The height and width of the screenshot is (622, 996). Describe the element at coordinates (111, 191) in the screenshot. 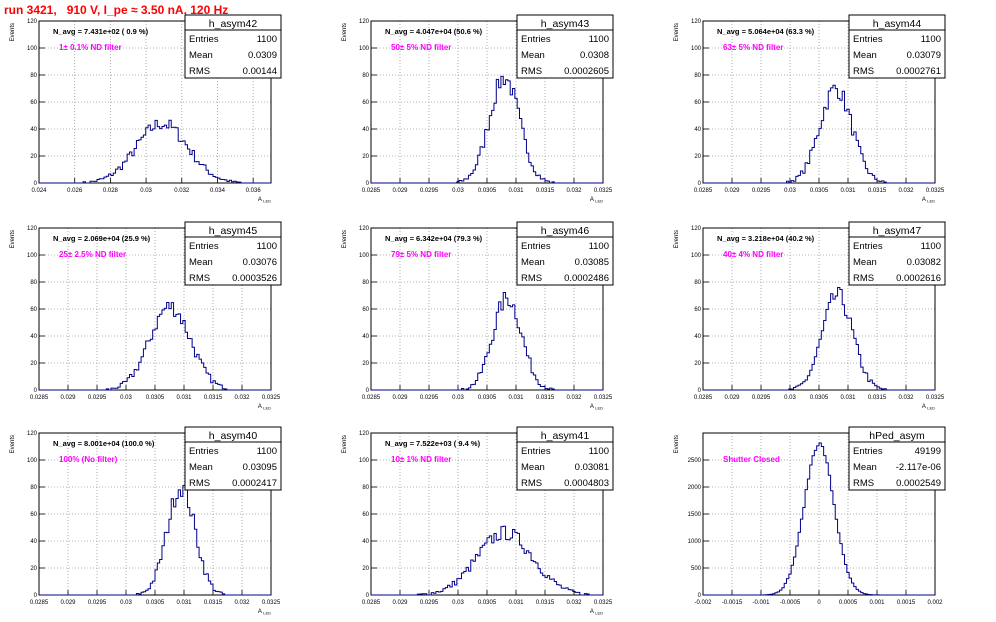

I see `x-tick-label: 0.028` at that location.